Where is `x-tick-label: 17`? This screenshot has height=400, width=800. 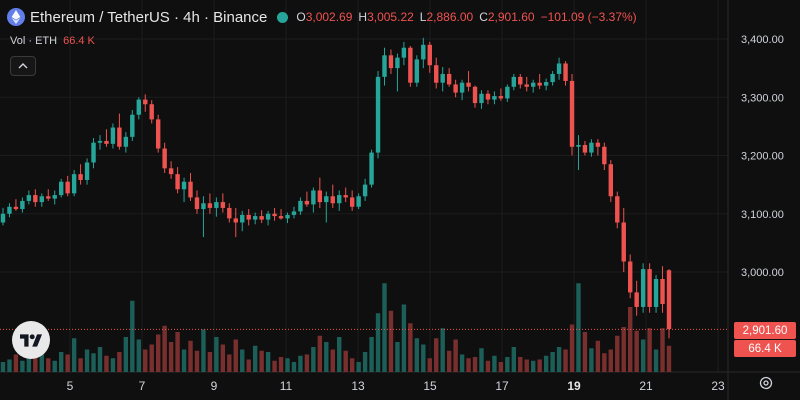 x-tick-label: 17 is located at coordinates (502, 386).